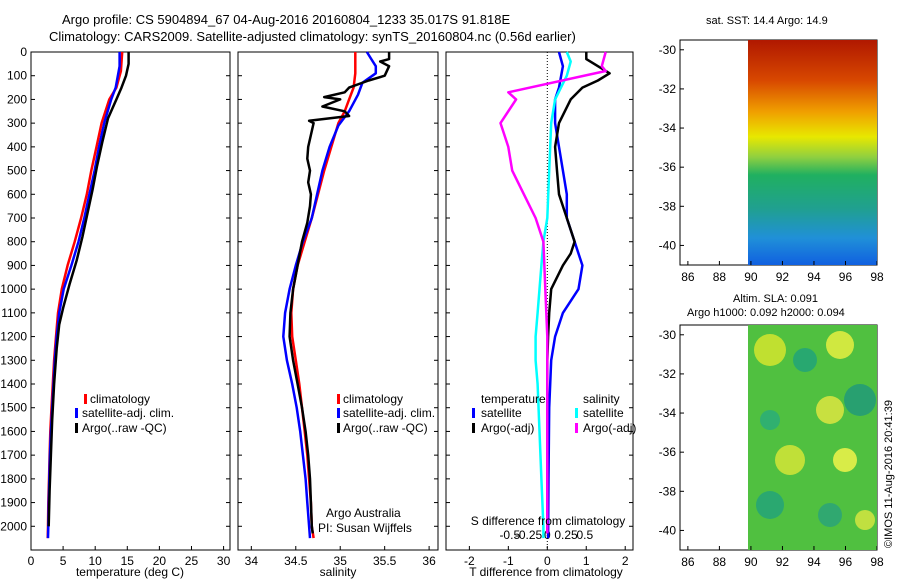  What do you see at coordinates (17, 147) in the screenshot?
I see `y-tick-label: 400` at bounding box center [17, 147].